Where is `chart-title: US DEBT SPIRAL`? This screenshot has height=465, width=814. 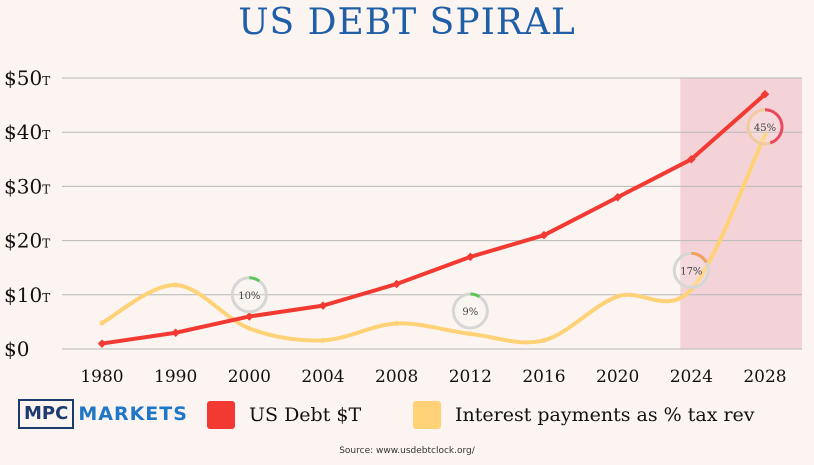
chart-title: US DEBT SPIRAL is located at coordinates (407, 22).